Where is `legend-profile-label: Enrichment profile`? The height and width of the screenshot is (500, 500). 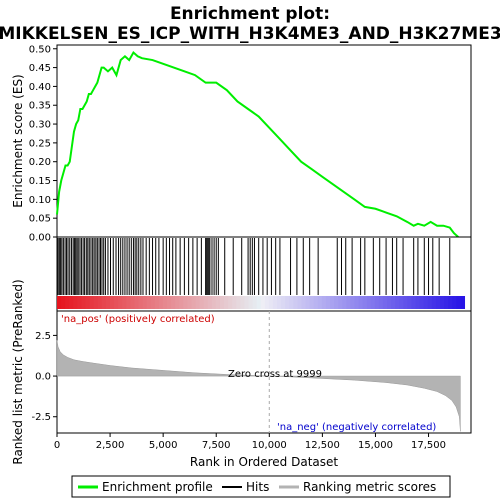 legend-profile-label: Enrichment profile is located at coordinates (157, 487).